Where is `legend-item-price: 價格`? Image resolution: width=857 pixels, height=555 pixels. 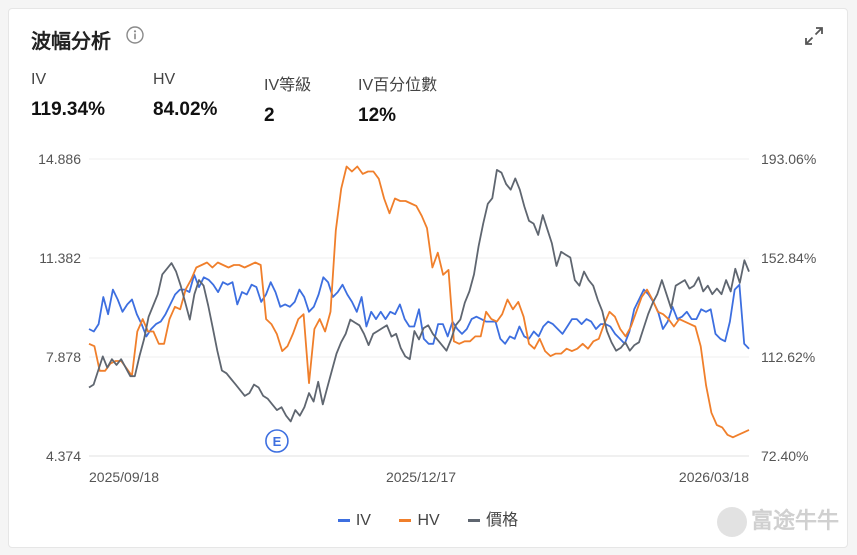
legend-item-price: 價格 is located at coordinates (493, 518).